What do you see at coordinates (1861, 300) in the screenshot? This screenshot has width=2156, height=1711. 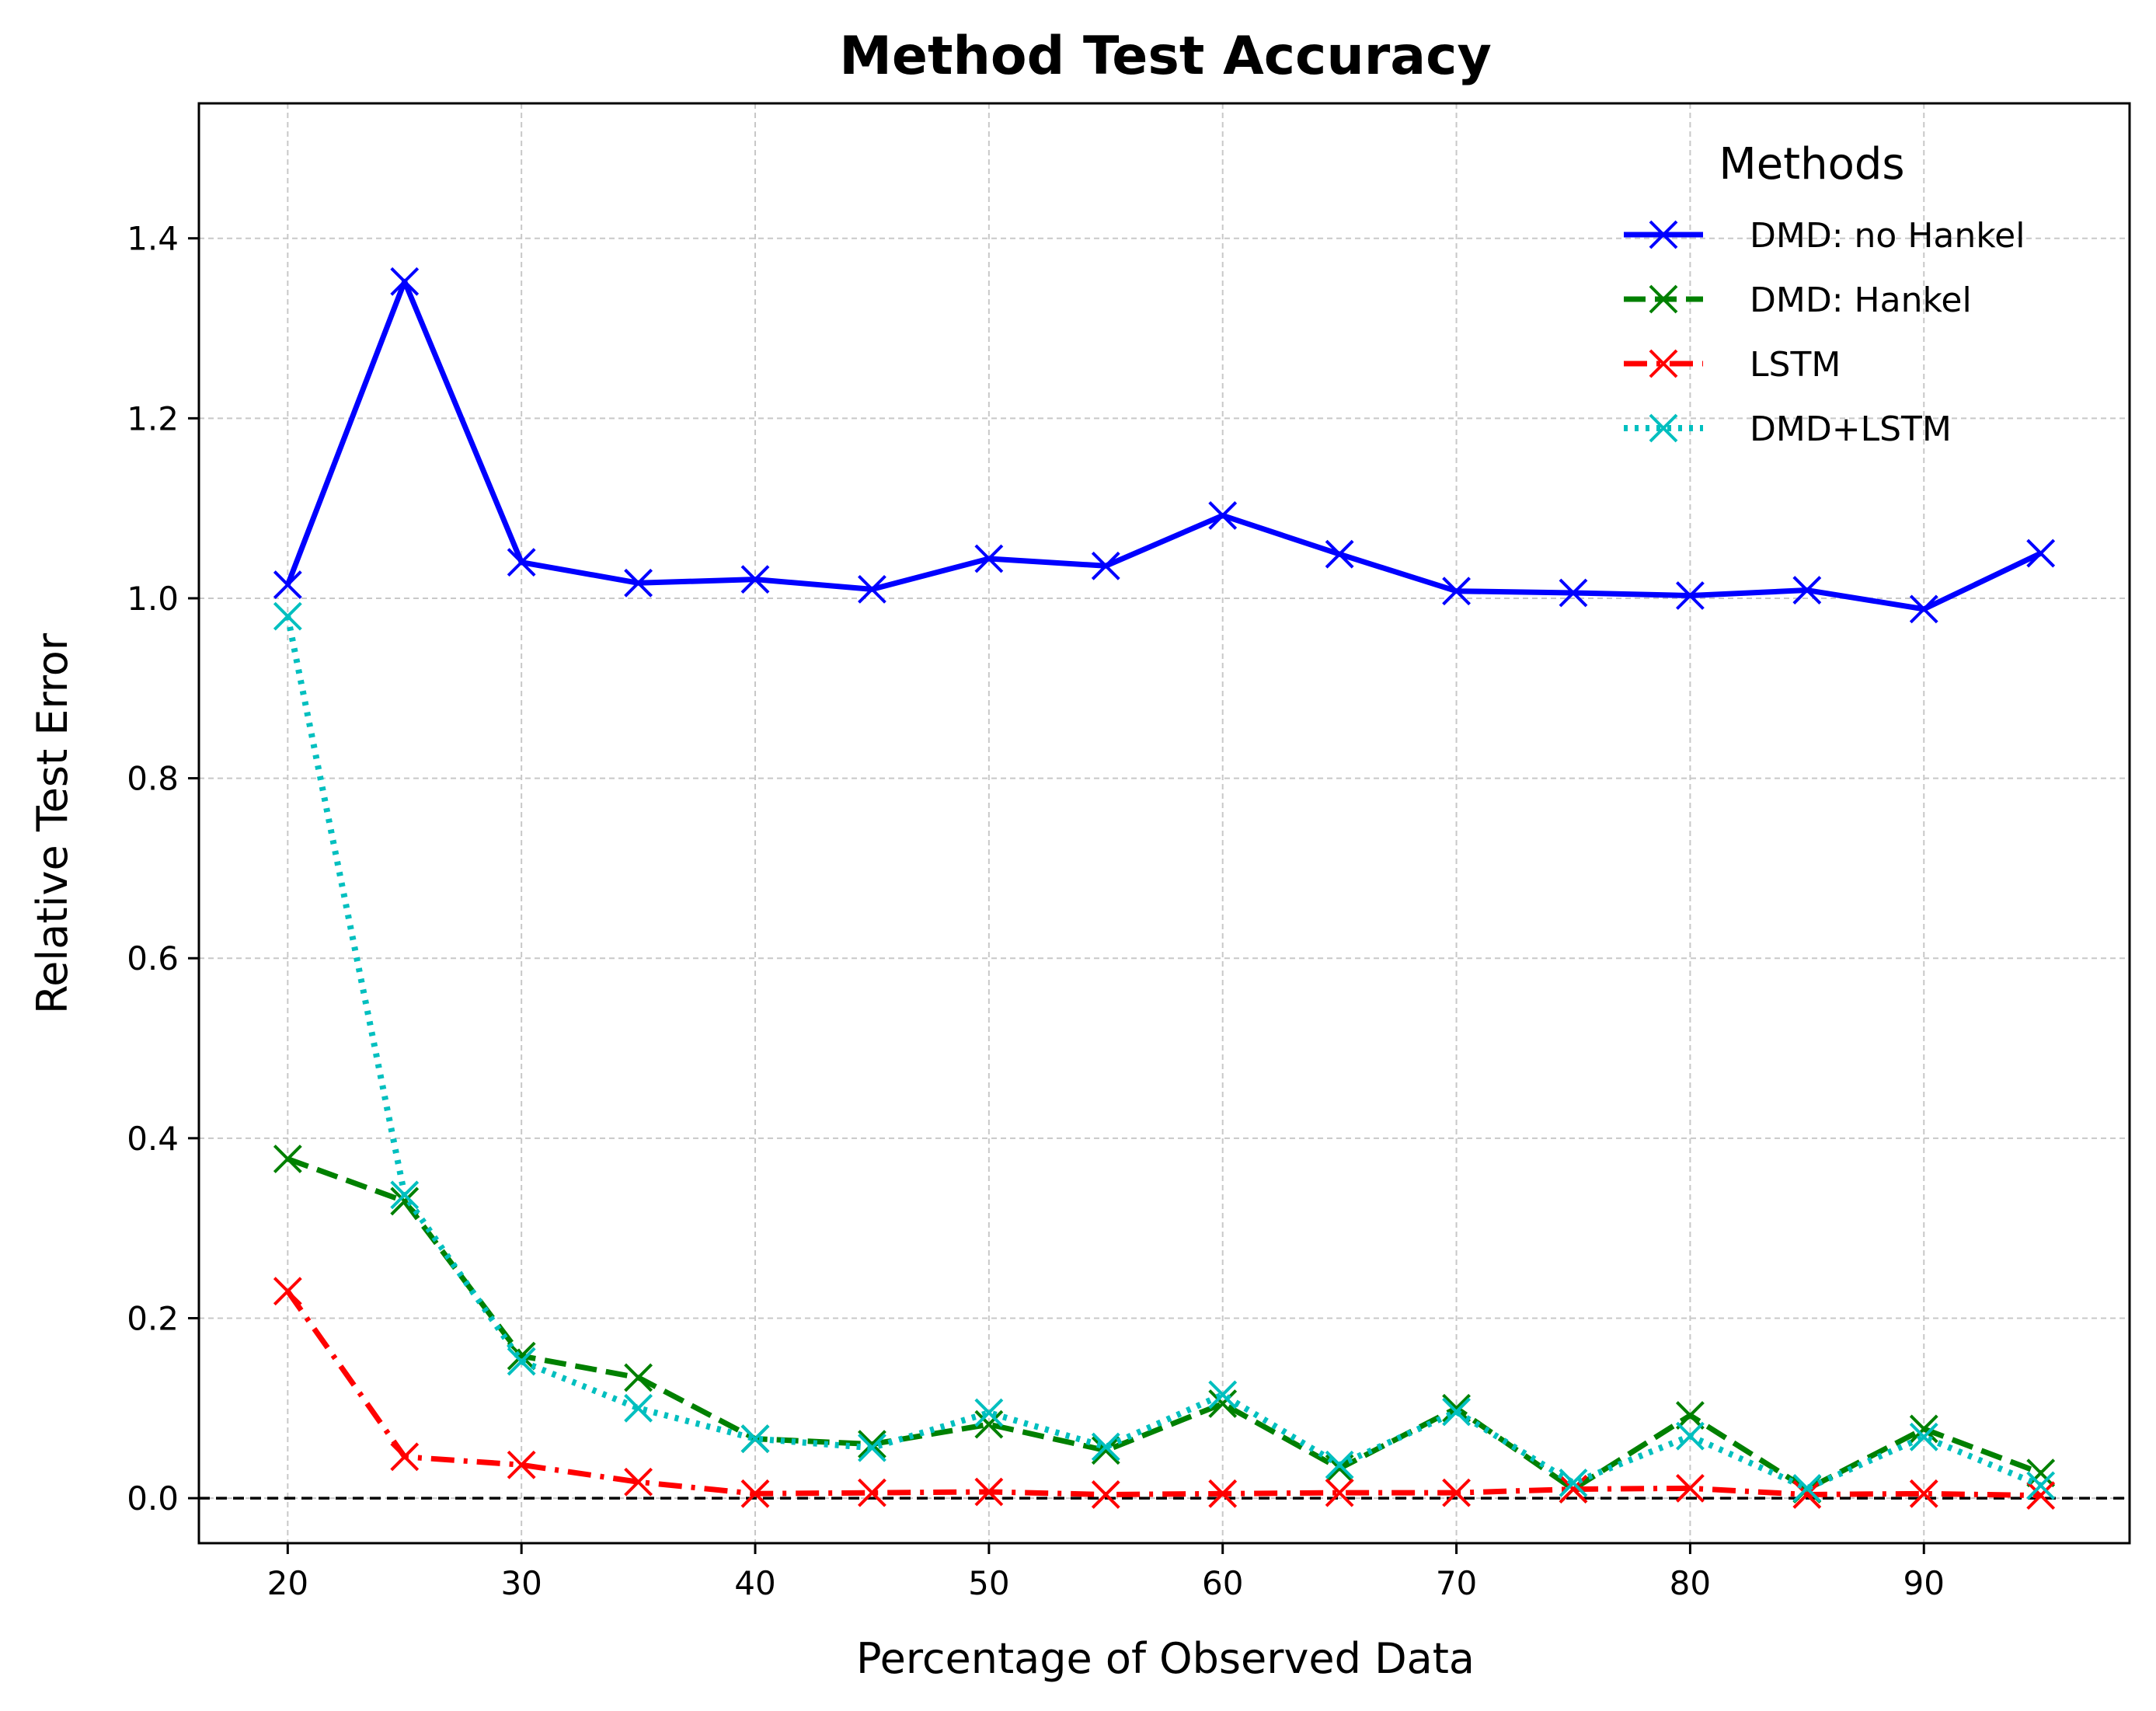 I see `legend-label: DMD: Hankel` at bounding box center [1861, 300].